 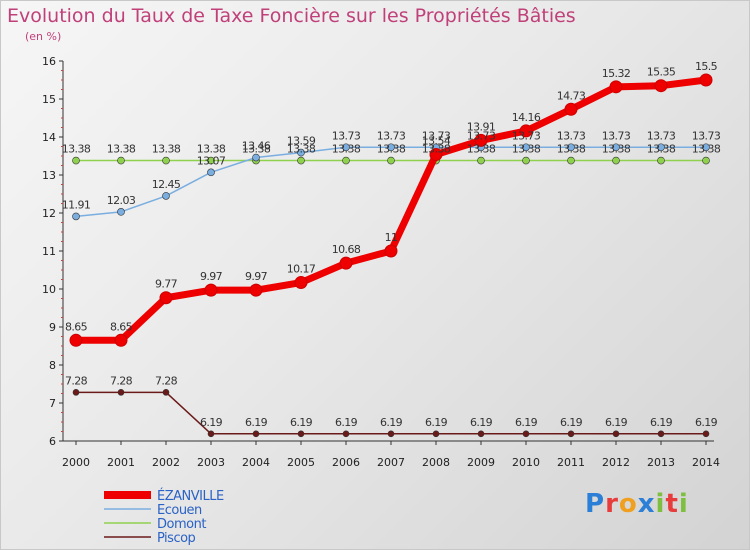 I want to click on data-label-ezanville: 8.65, so click(x=76, y=326).